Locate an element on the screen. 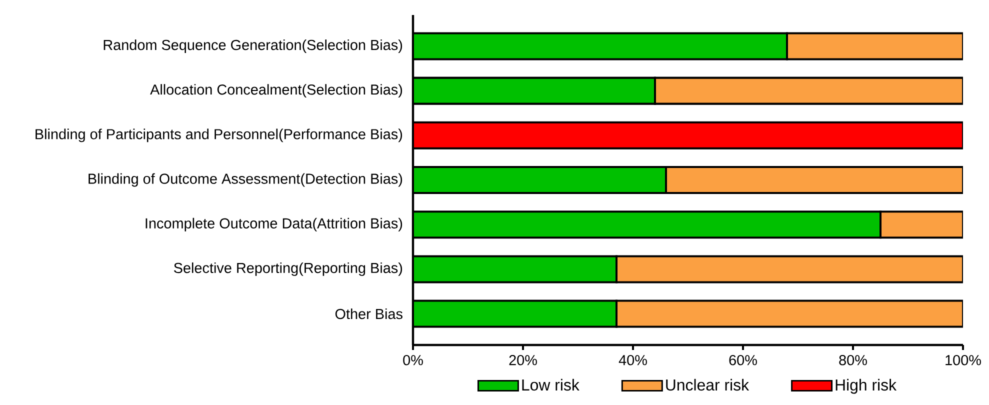  y-tick-label: Random Sequence Generation(Selection Bias) is located at coordinates (253, 46).